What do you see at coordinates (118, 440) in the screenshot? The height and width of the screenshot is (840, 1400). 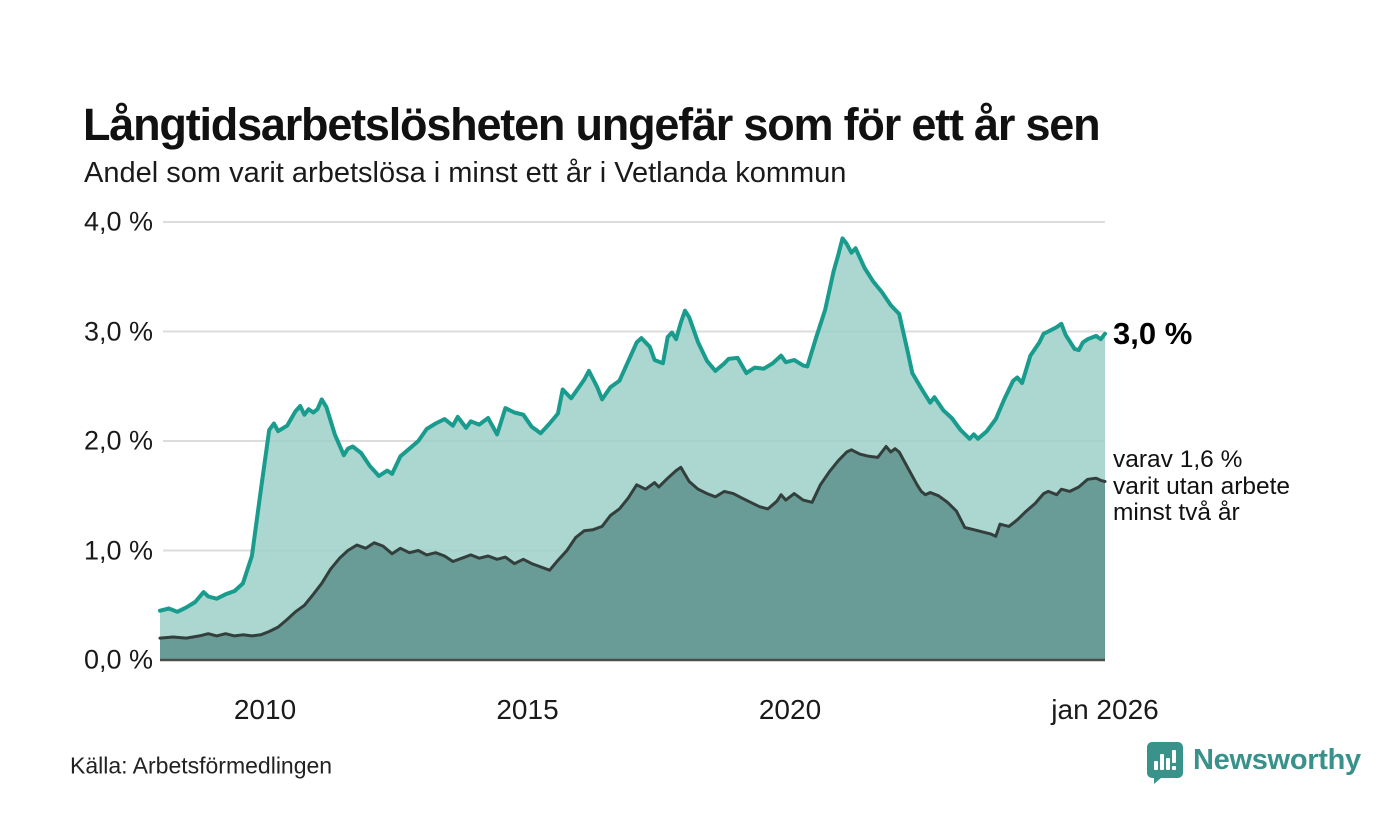 I see `y-axis-tick-label: 2,0 %` at bounding box center [118, 440].